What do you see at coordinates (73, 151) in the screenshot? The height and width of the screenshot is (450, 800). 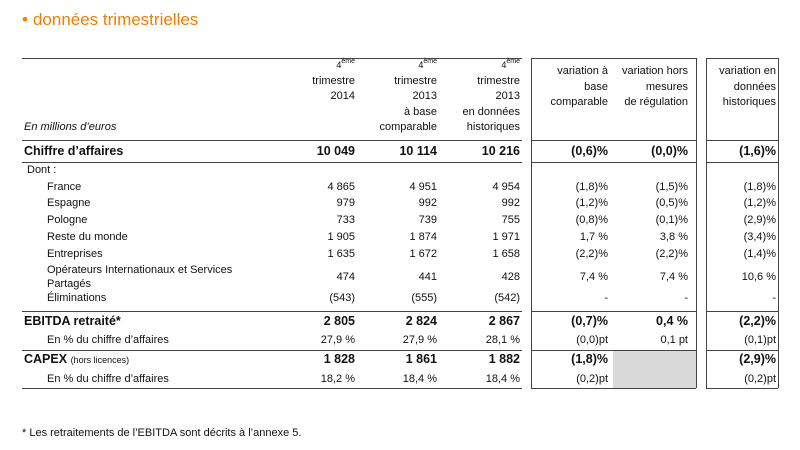 I see `row-label: Chiffre d’affaires` at bounding box center [73, 151].